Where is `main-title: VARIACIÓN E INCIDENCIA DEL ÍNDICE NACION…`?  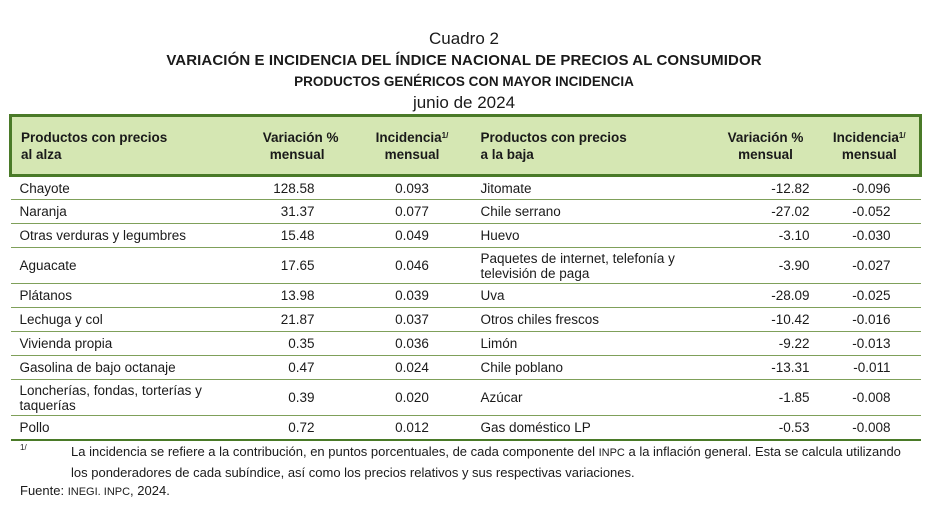
main-title: VARIACIÓN E INCIDENCIA DEL ÍNDICE NACION… is located at coordinates (464, 60).